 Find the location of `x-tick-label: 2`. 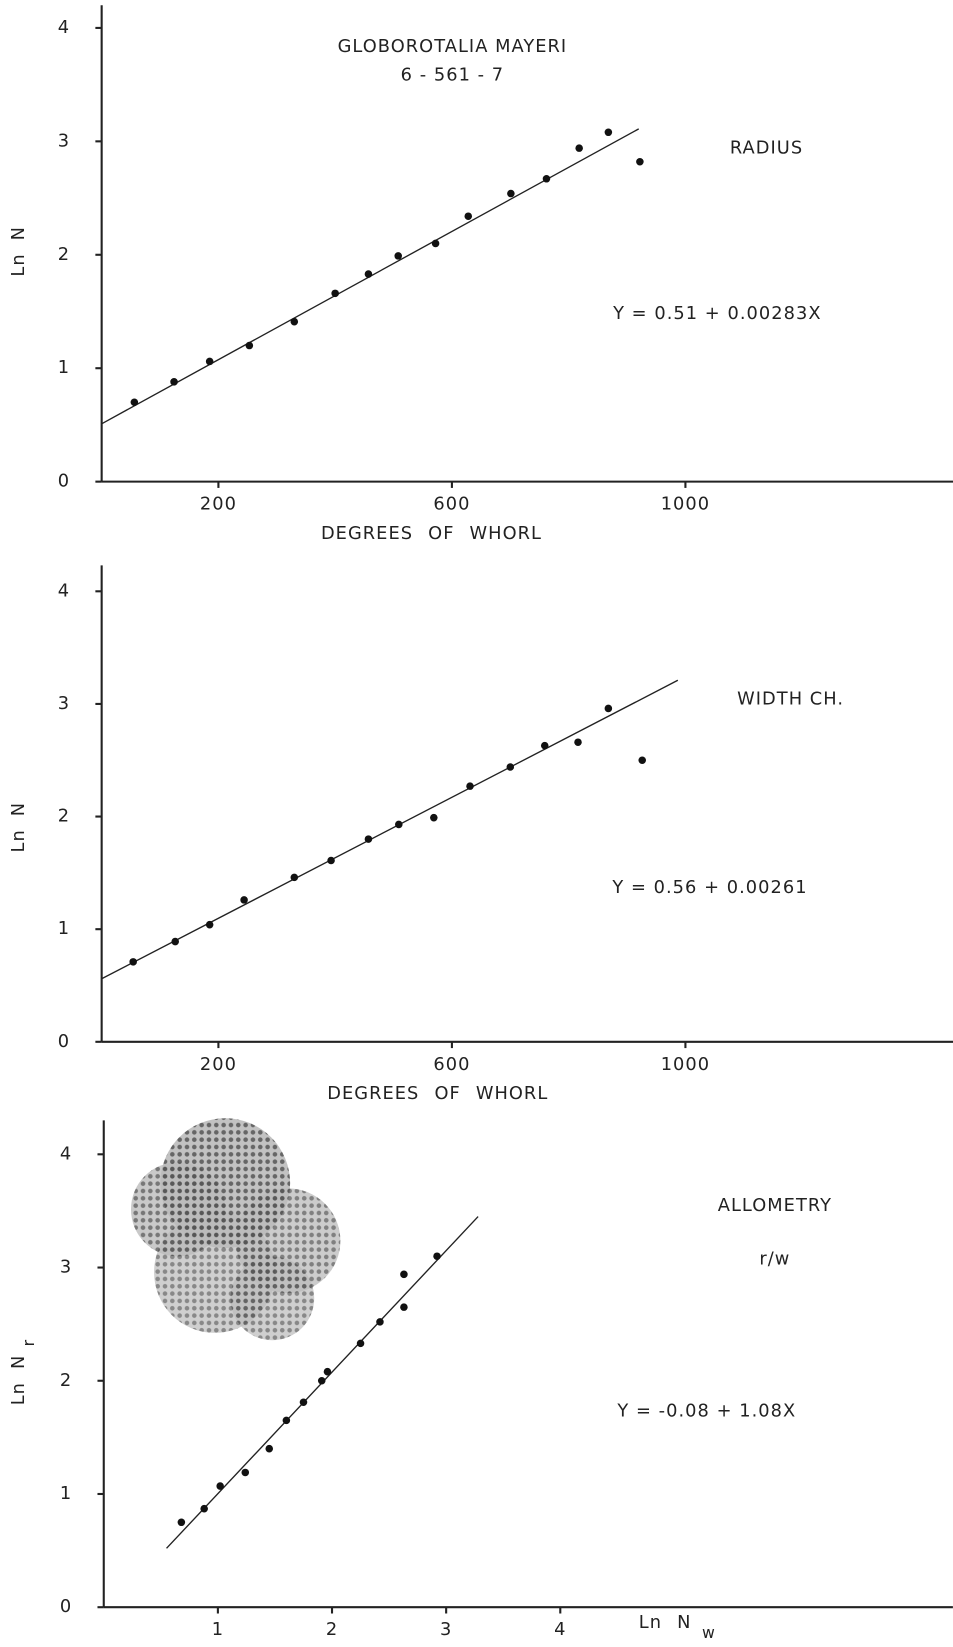

x-tick-label: 2 is located at coordinates (332, 1629).